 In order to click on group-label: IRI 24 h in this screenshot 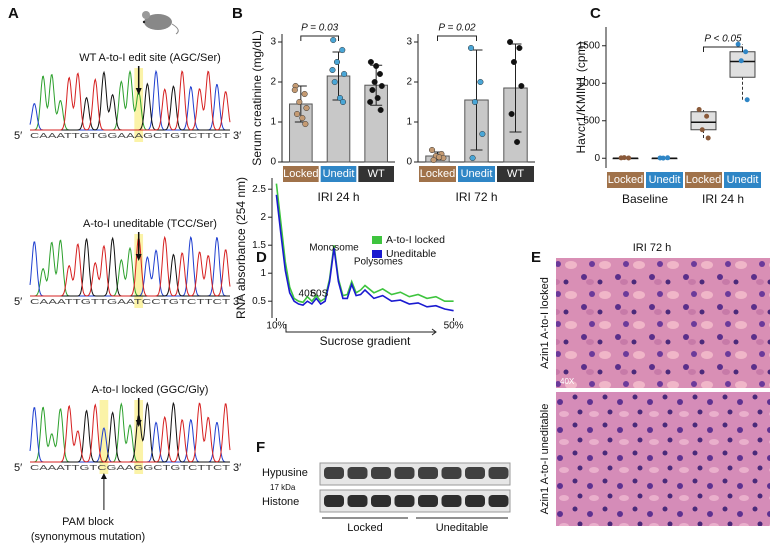, I will do `click(723, 199)`.